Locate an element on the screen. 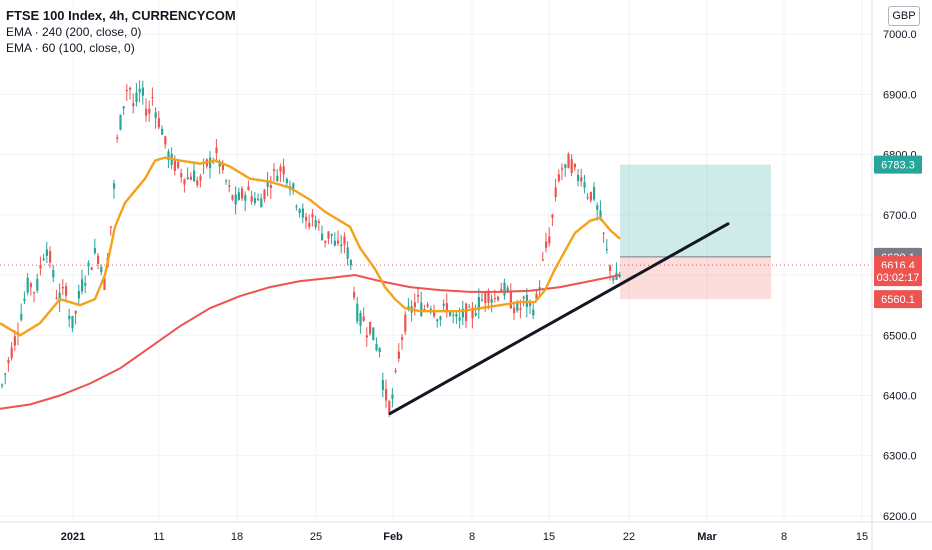 Image resolution: width=932 pixels, height=550 pixels. currency-button: GBP is located at coordinates (904, 16).